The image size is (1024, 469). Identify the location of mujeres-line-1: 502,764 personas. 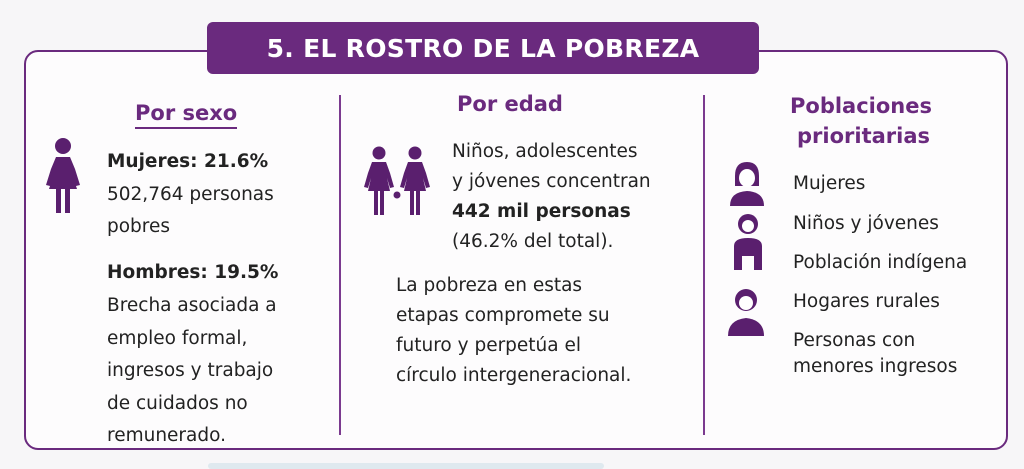
(190, 194).